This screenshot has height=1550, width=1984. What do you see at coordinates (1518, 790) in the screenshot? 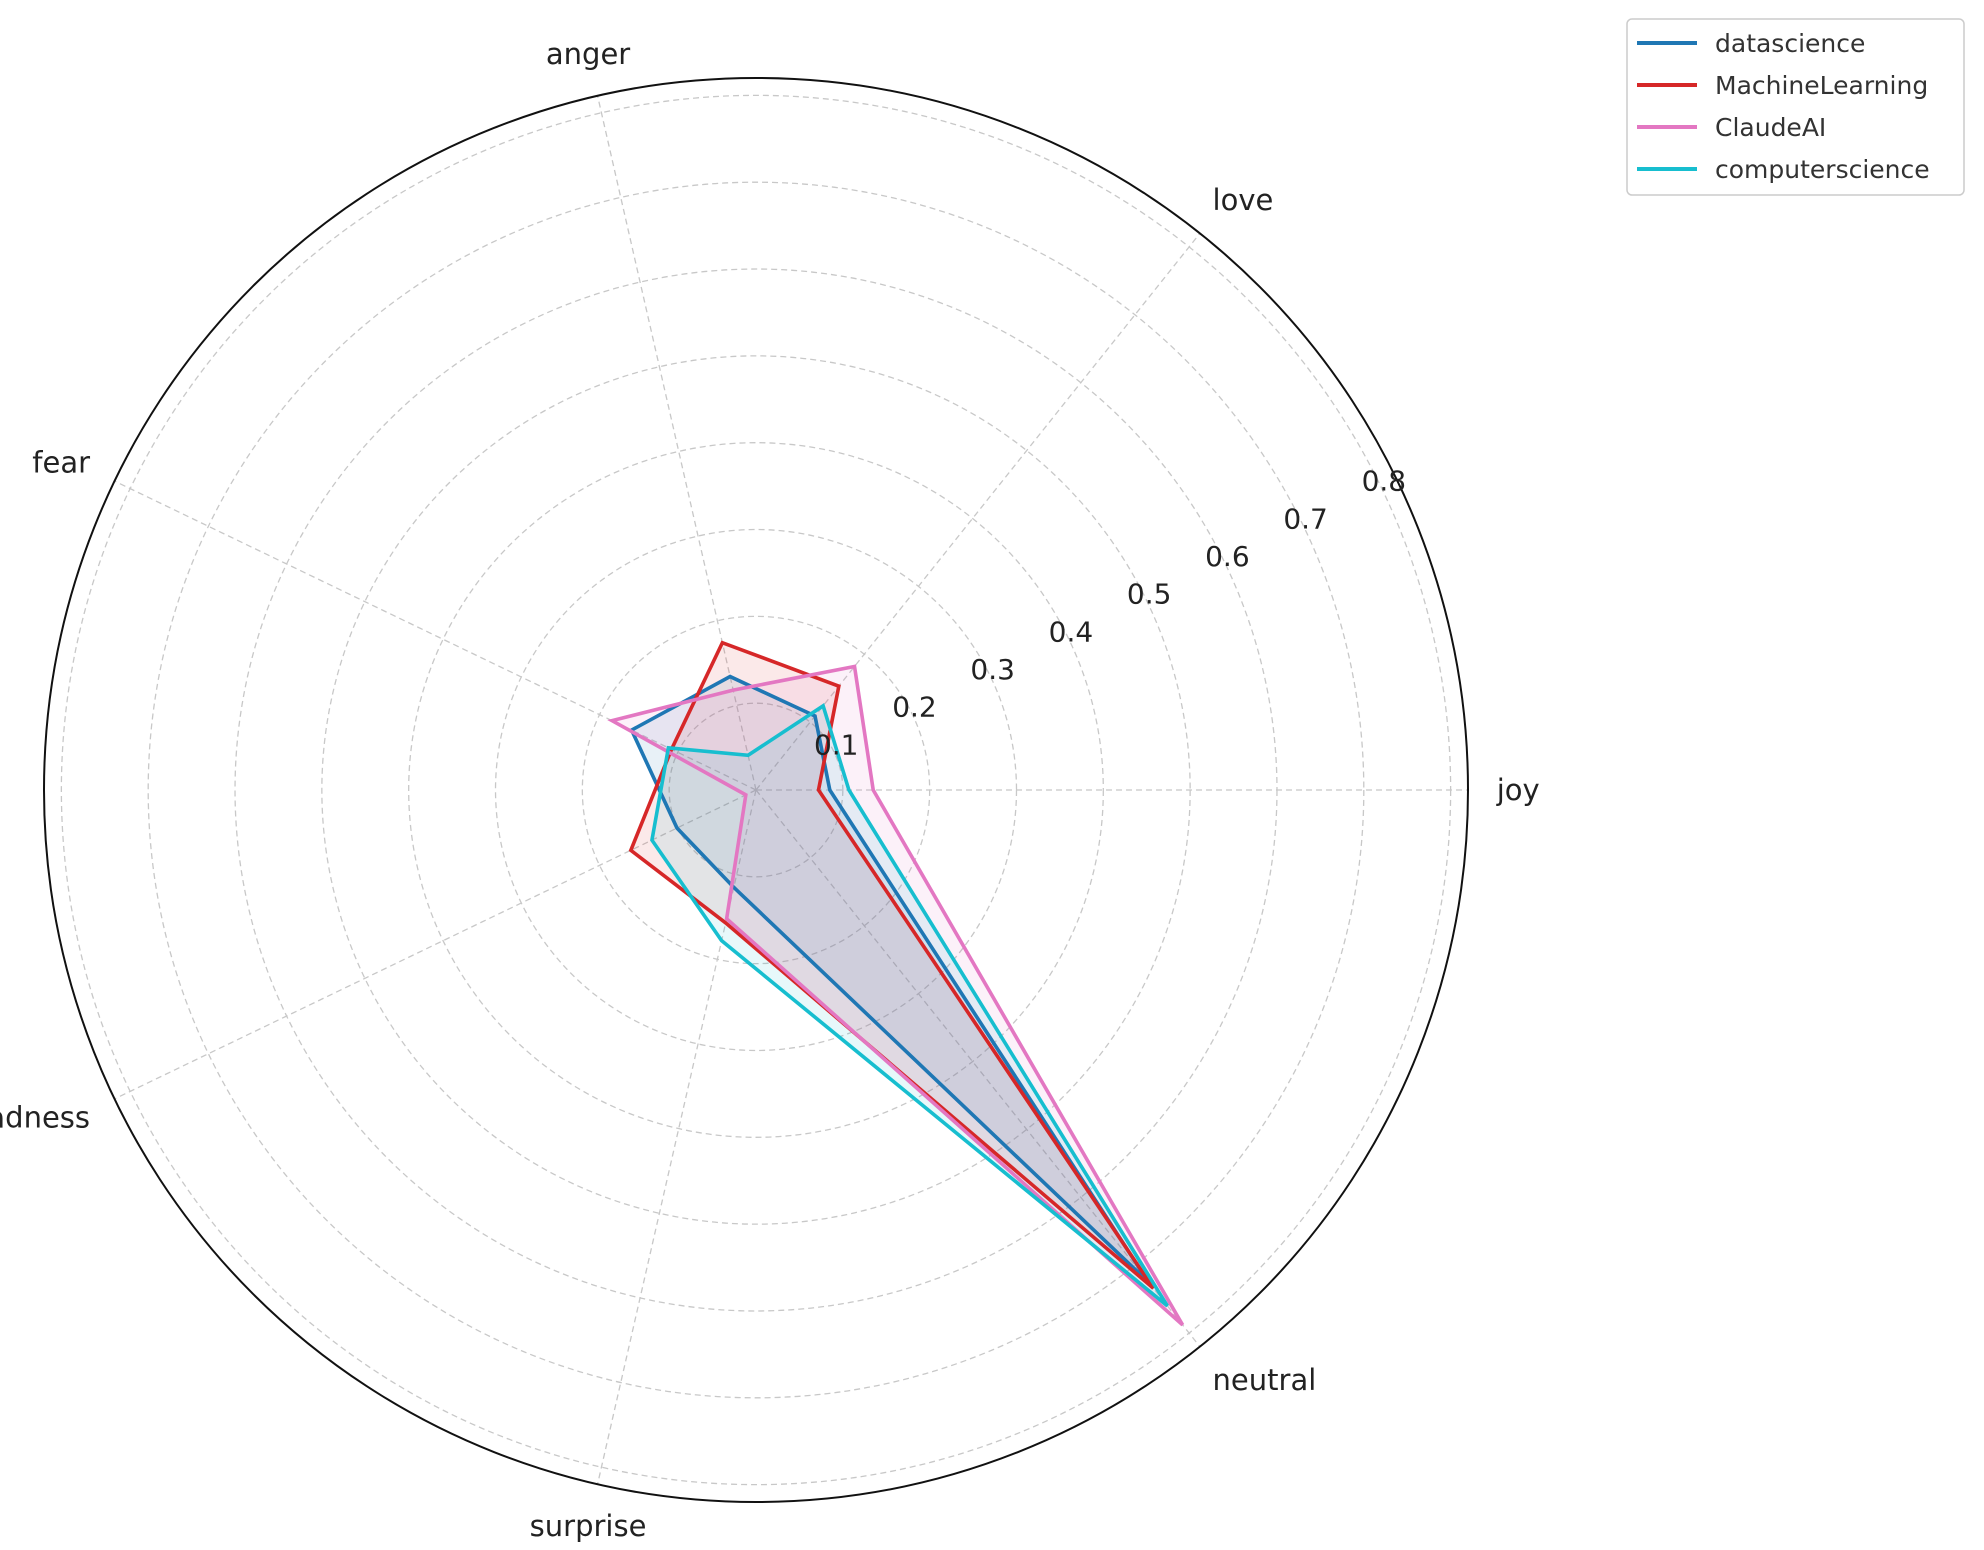
I see `category-label-joy: joy` at bounding box center [1518, 790].